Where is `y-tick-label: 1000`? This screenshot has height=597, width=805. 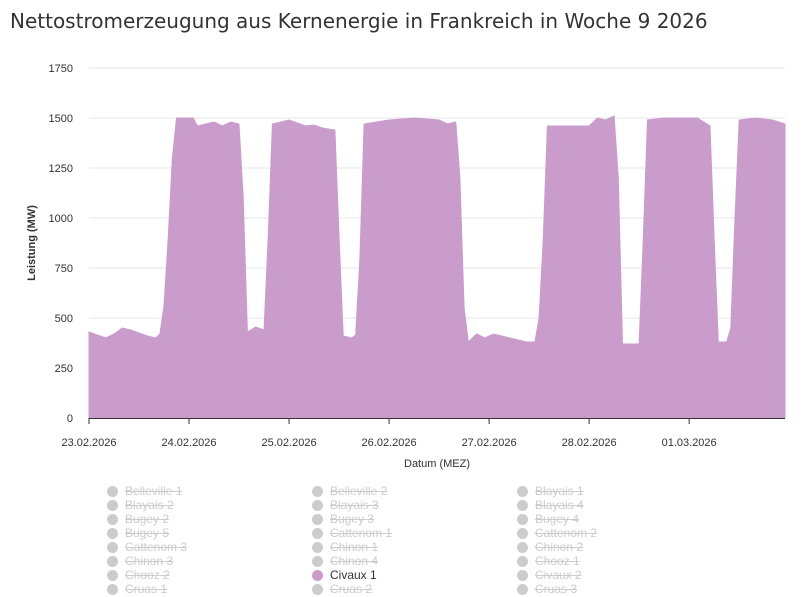
y-tick-label: 1000 is located at coordinates (61, 219).